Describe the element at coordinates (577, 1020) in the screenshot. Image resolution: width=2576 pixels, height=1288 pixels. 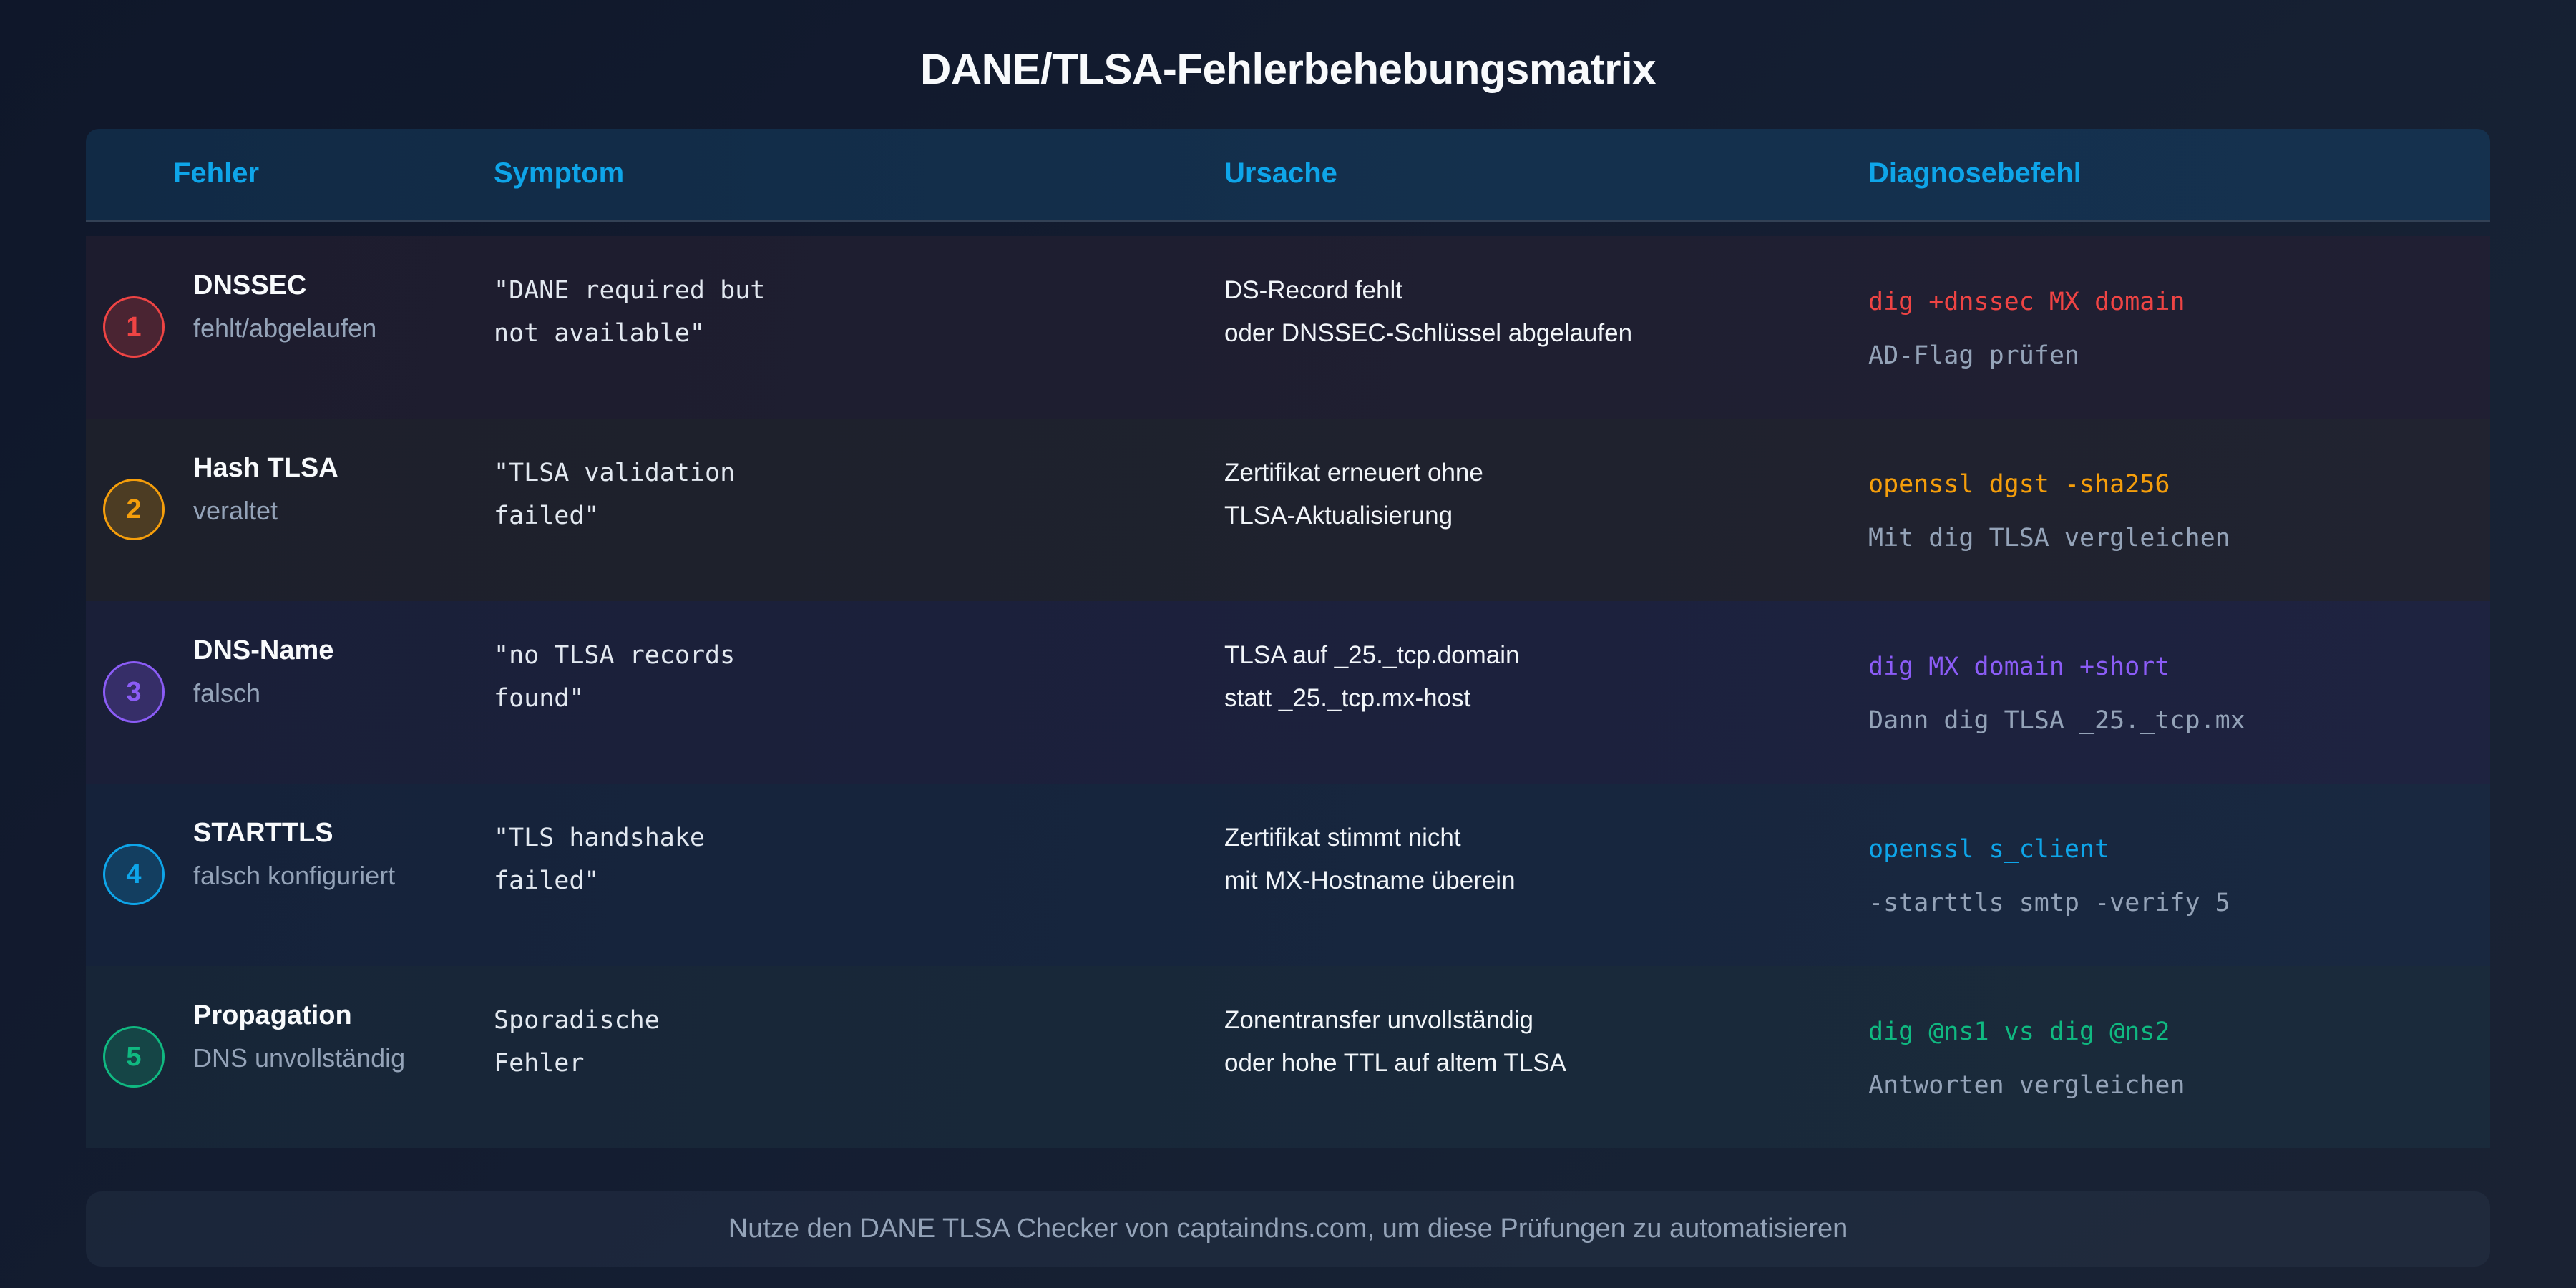
I see `symptom-line-1: Sporadische` at that location.